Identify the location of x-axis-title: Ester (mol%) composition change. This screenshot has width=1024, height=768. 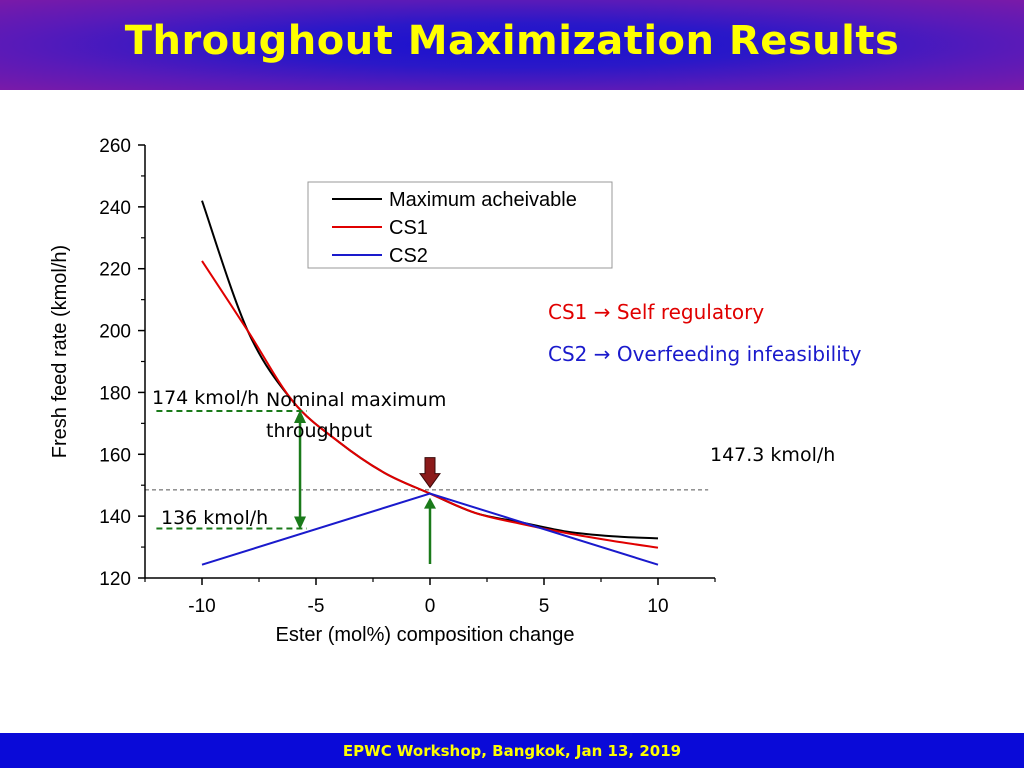
(424, 635).